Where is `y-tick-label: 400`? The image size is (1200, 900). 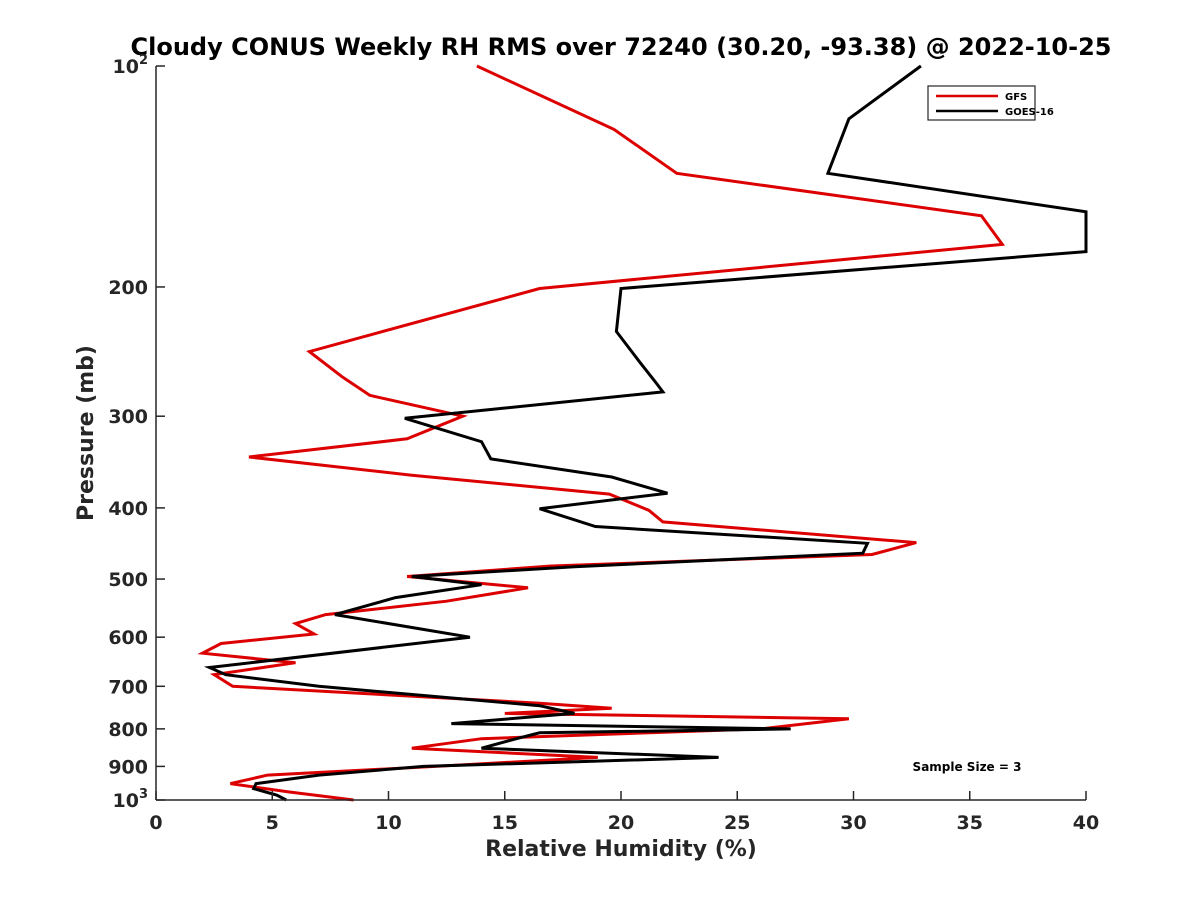 y-tick-label: 400 is located at coordinates (128, 509).